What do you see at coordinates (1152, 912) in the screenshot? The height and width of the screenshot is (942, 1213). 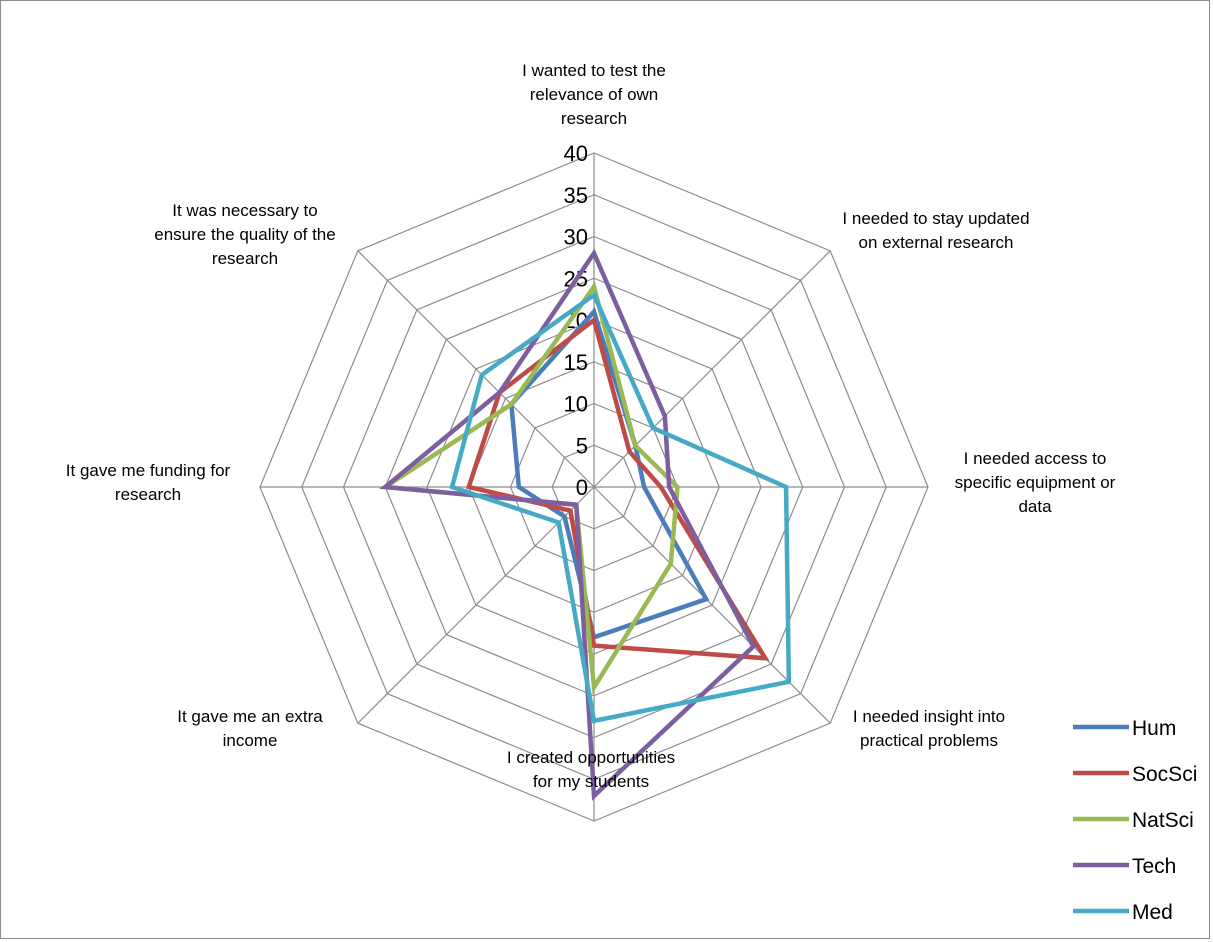 I see `legend-label: Med` at bounding box center [1152, 912].